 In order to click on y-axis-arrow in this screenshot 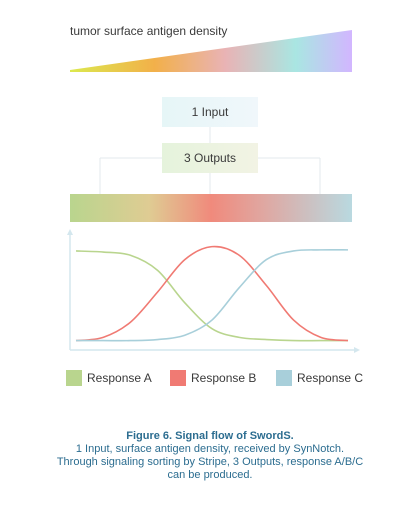, I will do `click(70, 232)`.